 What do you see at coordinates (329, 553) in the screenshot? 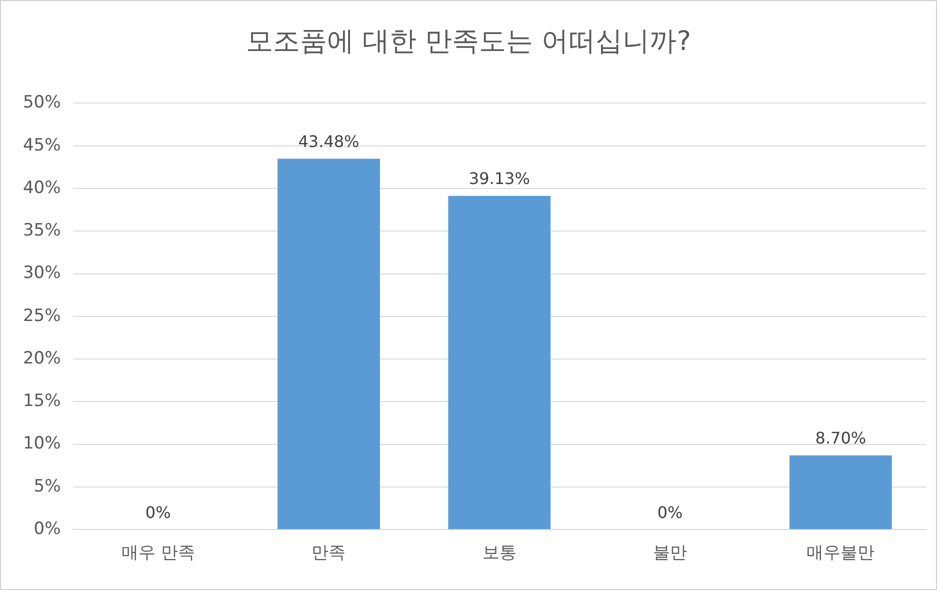
I see `x-tick-label: 만족` at bounding box center [329, 553].